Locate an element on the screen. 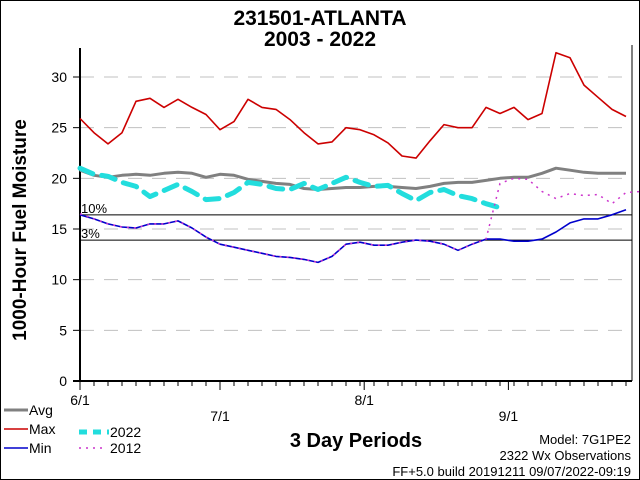  y-axis: 0 5 10 15 20 25 30 is located at coordinates (66, 218).